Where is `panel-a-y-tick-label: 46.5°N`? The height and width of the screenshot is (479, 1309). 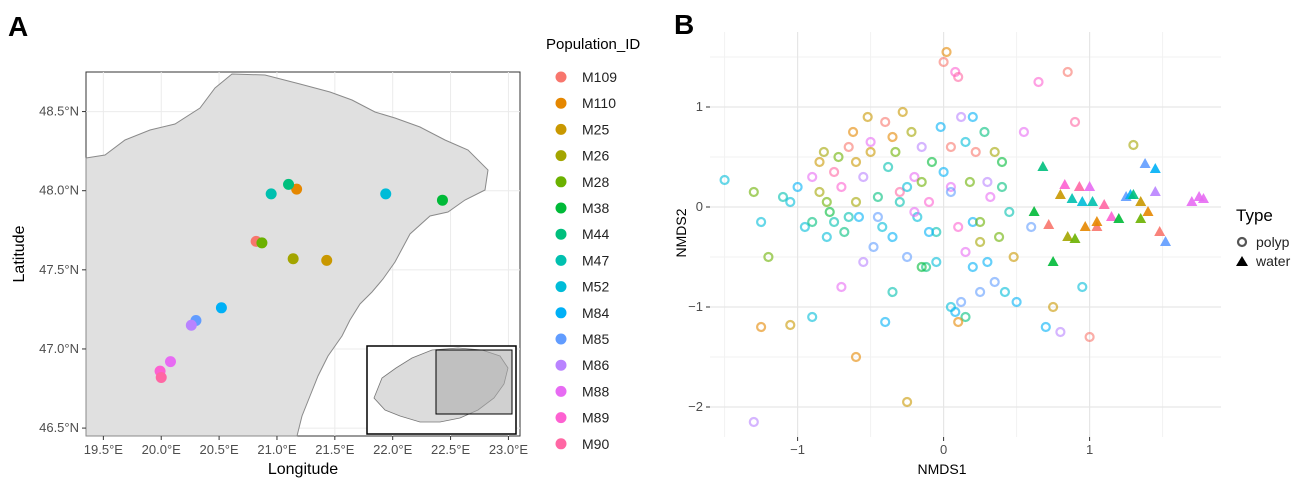
panel-a-y-tick-label: 46.5°N is located at coordinates (59, 427).